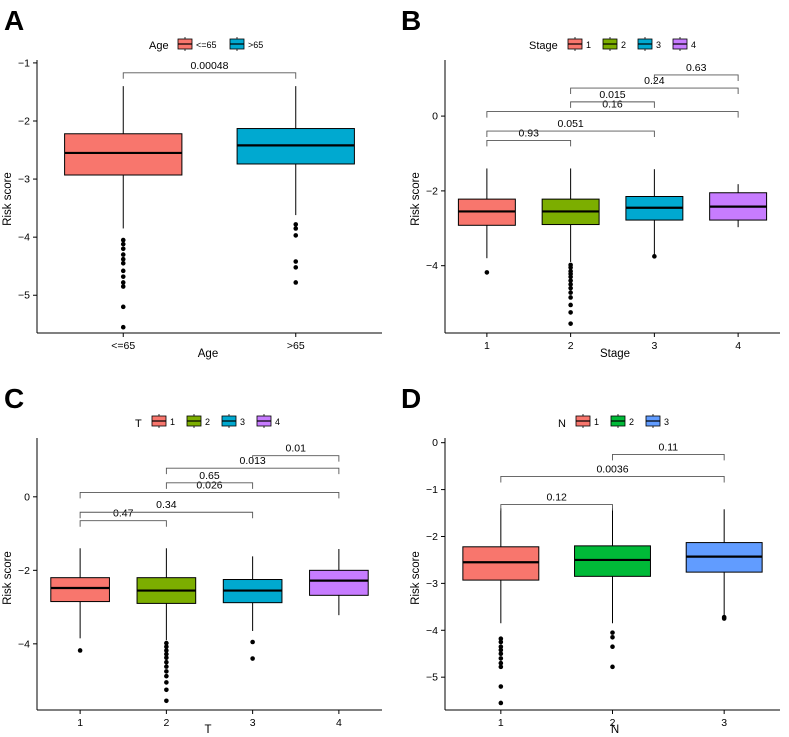  Describe the element at coordinates (339, 582) in the screenshot. I see `panel-c-box` at that location.